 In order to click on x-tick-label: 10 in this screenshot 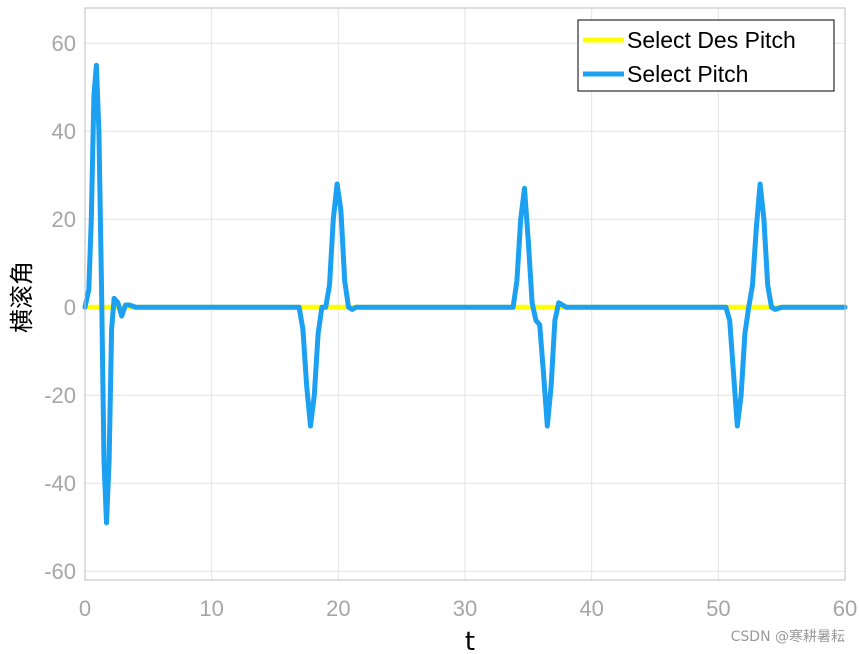, I will do `click(211, 608)`.